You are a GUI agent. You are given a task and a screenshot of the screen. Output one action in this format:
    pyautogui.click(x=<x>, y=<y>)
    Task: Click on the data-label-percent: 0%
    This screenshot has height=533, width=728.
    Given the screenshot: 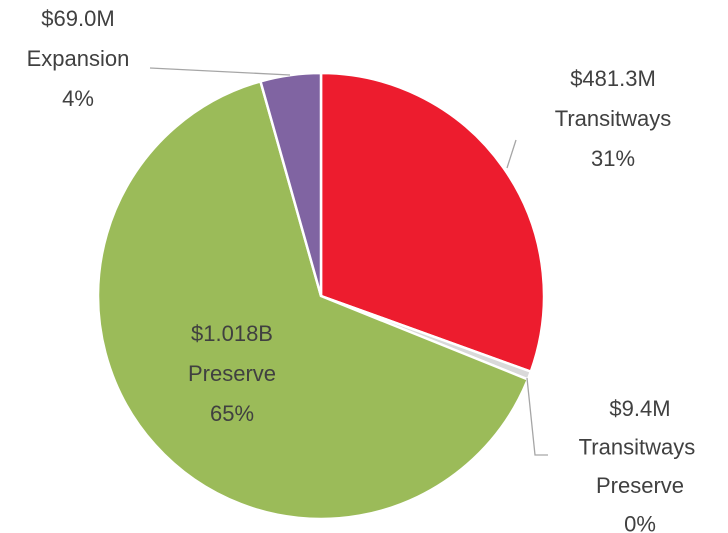 What is the action you would take?
    pyautogui.click(x=640, y=522)
    